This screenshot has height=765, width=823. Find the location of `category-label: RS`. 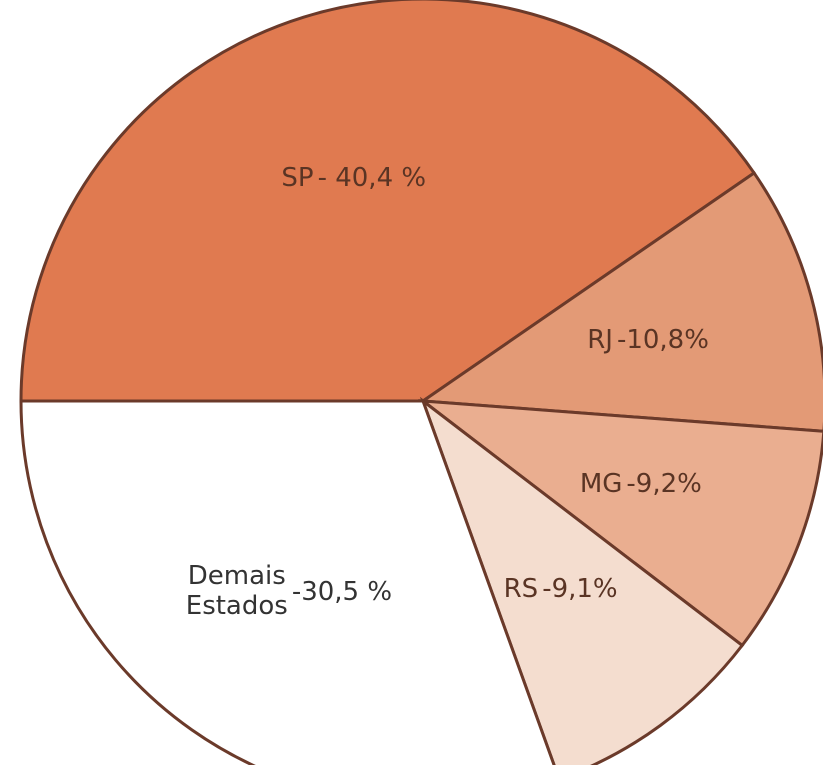

category-label: RS is located at coordinates (521, 589).